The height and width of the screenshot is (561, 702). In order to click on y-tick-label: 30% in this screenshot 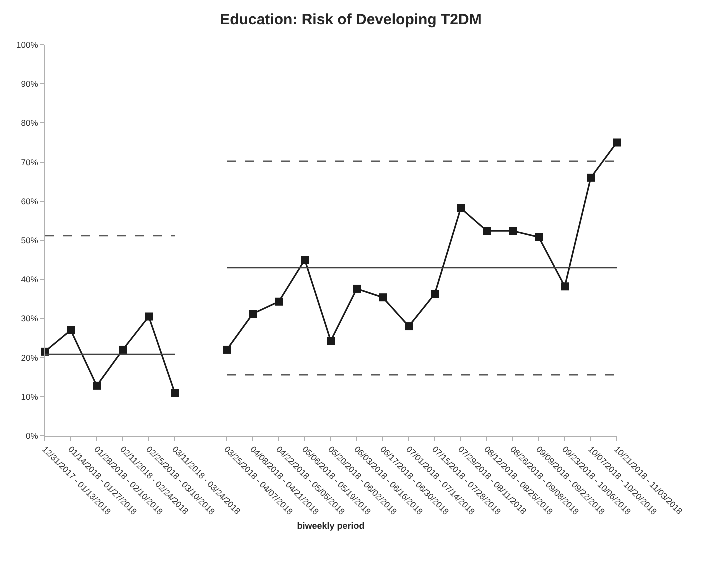, I will do `click(30, 319)`.